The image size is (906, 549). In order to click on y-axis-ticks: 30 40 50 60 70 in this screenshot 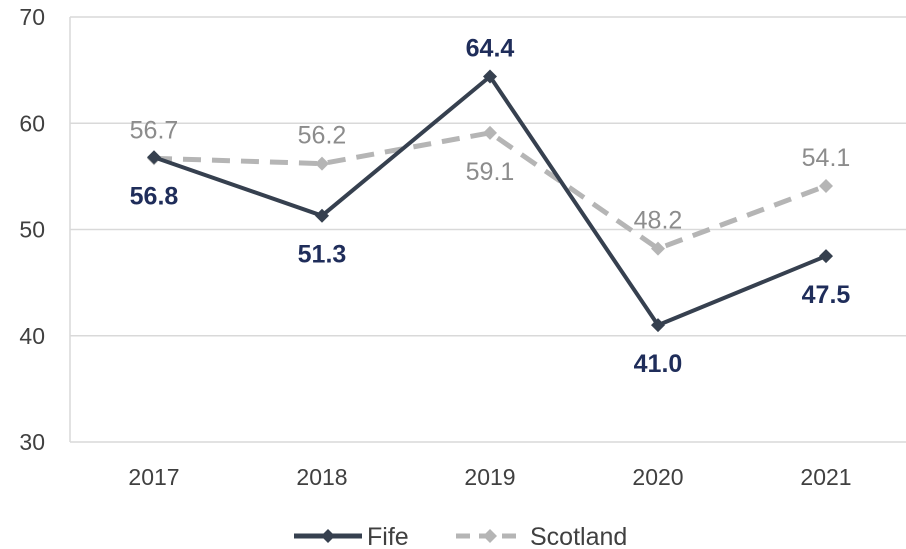, I will do `click(32, 229)`.